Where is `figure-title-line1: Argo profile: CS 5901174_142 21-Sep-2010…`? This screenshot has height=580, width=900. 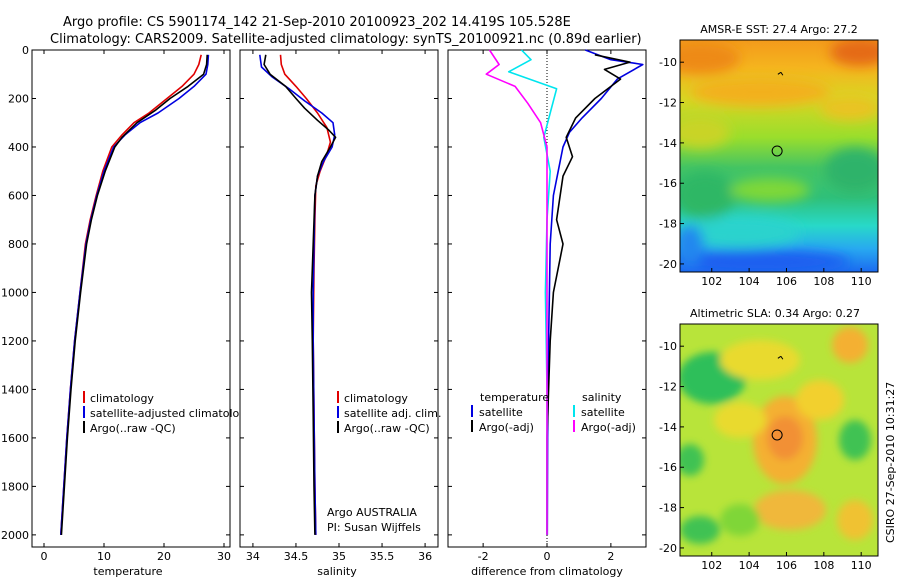
figure-title-line1: Argo profile: CS 5901174_142 21-Sep-2010… is located at coordinates (317, 22).